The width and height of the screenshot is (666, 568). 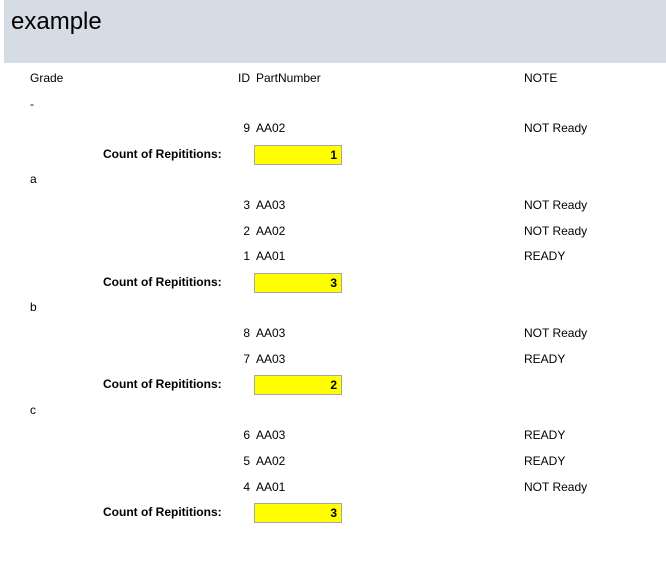 What do you see at coordinates (246, 435) in the screenshot?
I see `row-id: 6` at bounding box center [246, 435].